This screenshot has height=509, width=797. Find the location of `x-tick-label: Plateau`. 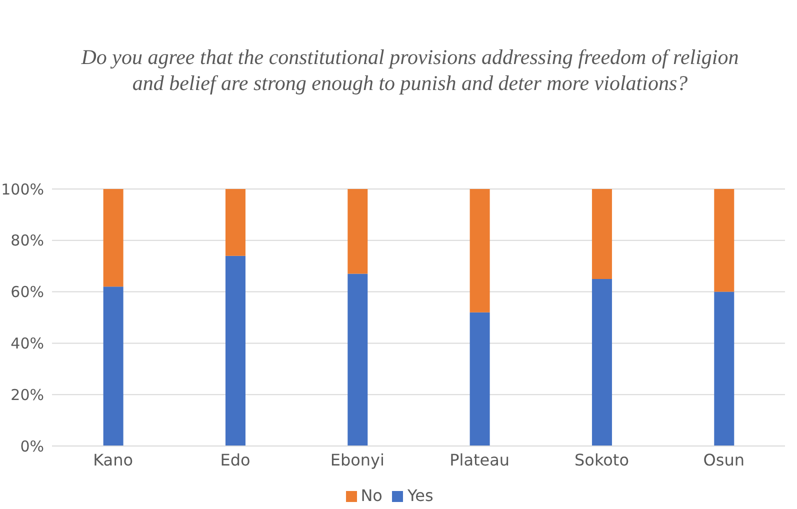

x-tick-label: Plateau is located at coordinates (480, 460).